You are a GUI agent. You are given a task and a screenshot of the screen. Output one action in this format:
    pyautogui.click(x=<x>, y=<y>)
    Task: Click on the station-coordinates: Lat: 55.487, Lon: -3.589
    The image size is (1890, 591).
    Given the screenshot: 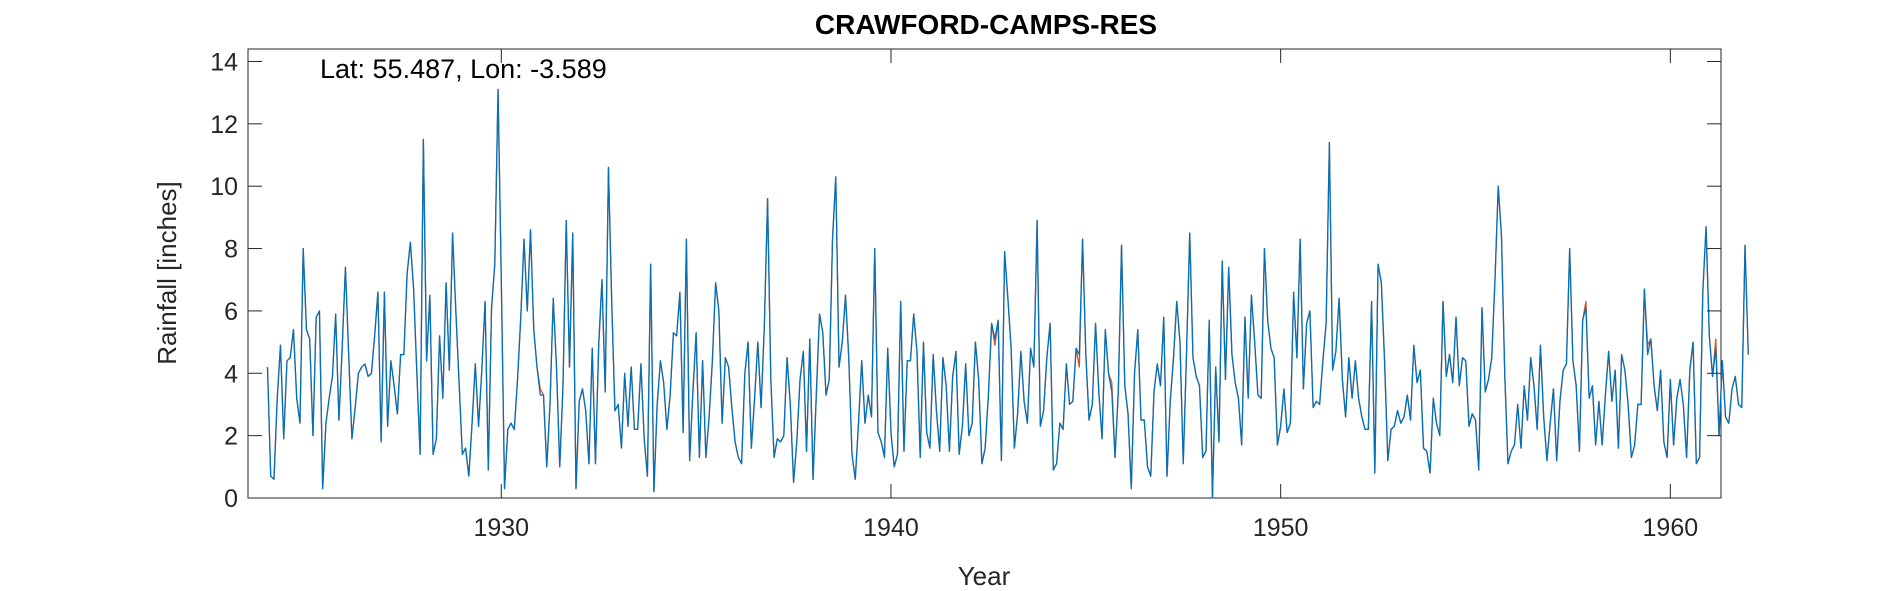 What is the action you would take?
    pyautogui.click(x=463, y=69)
    